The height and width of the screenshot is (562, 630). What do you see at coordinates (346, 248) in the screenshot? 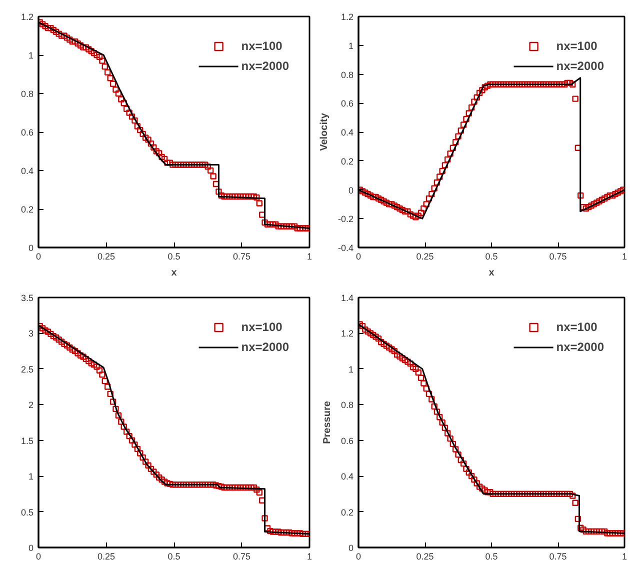
I see `y-tick-label: -0.4` at bounding box center [346, 248].